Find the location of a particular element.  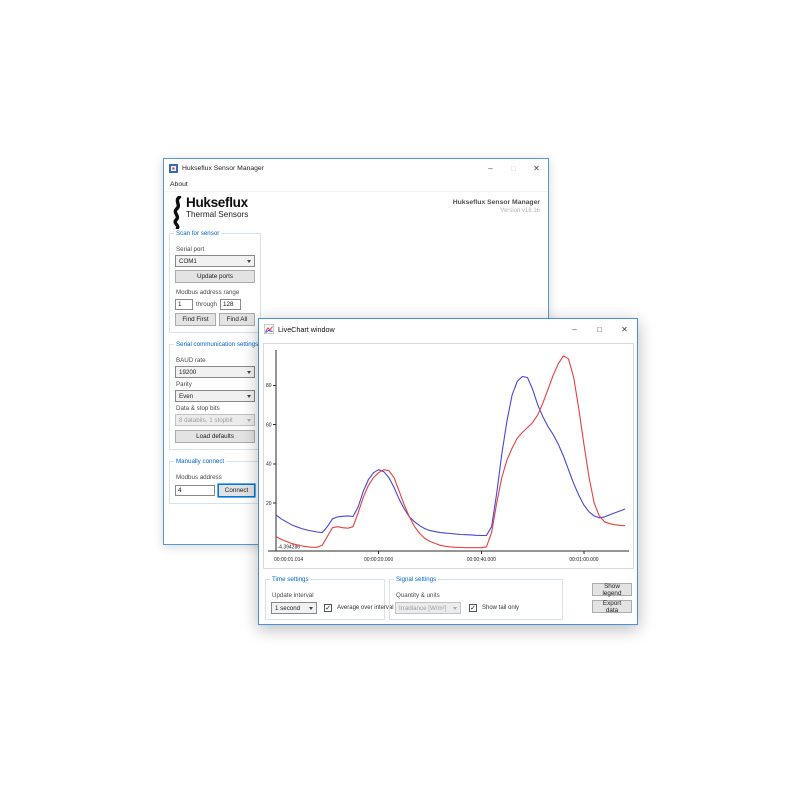

svg-text: 40 is located at coordinates (269, 465).